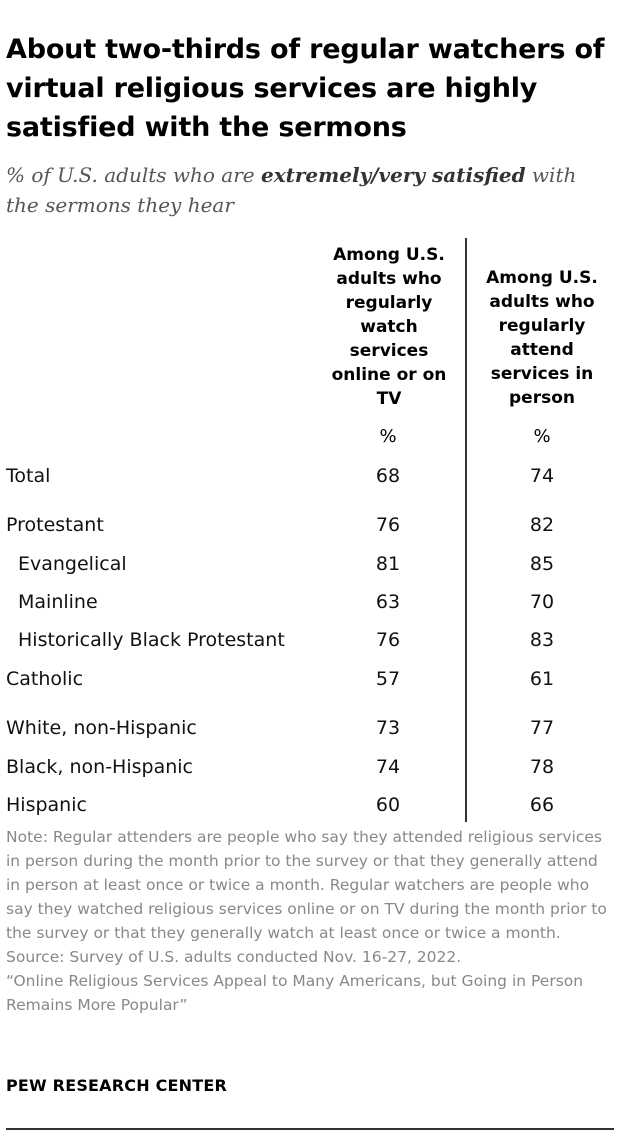  I want to click on row-label: Historically Black Protestant, so click(151, 640).